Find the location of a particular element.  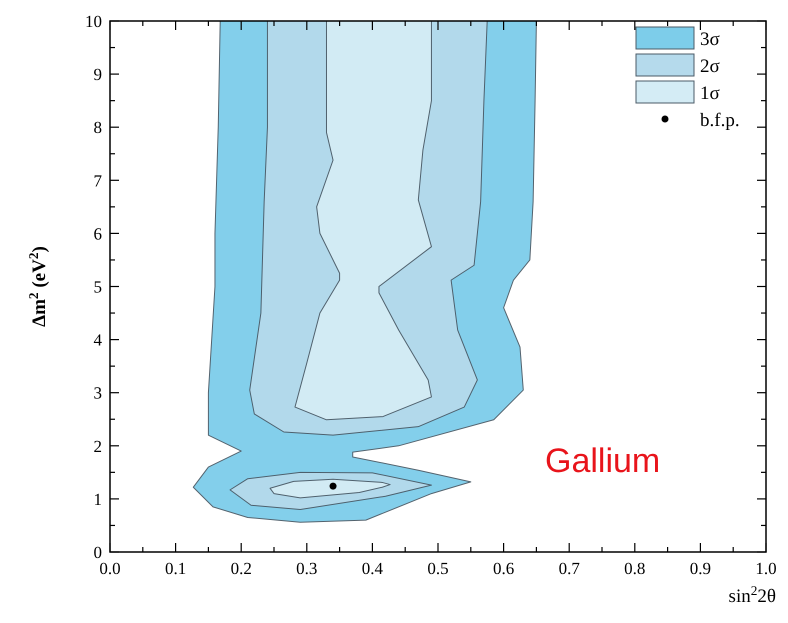

legend-label: 1σ is located at coordinates (710, 93).